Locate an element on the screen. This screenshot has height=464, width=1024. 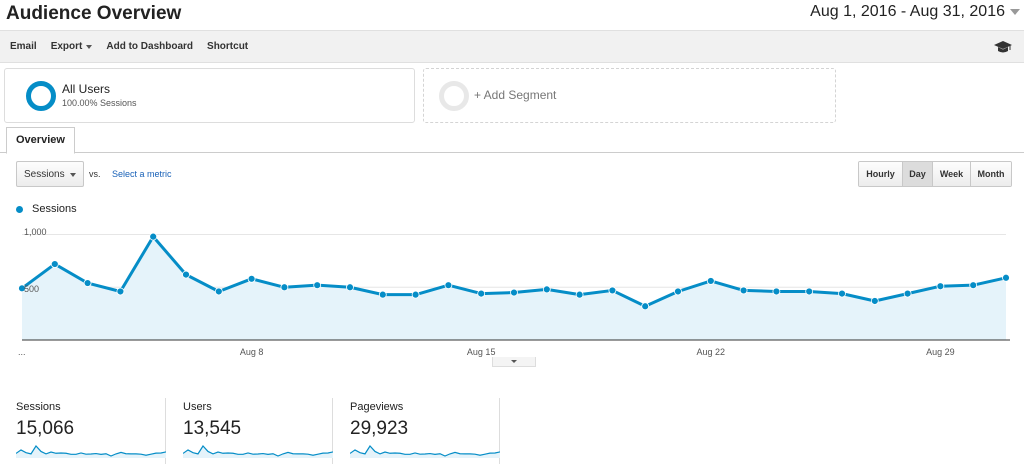
page-title: Audience Overview is located at coordinates (94, 13).